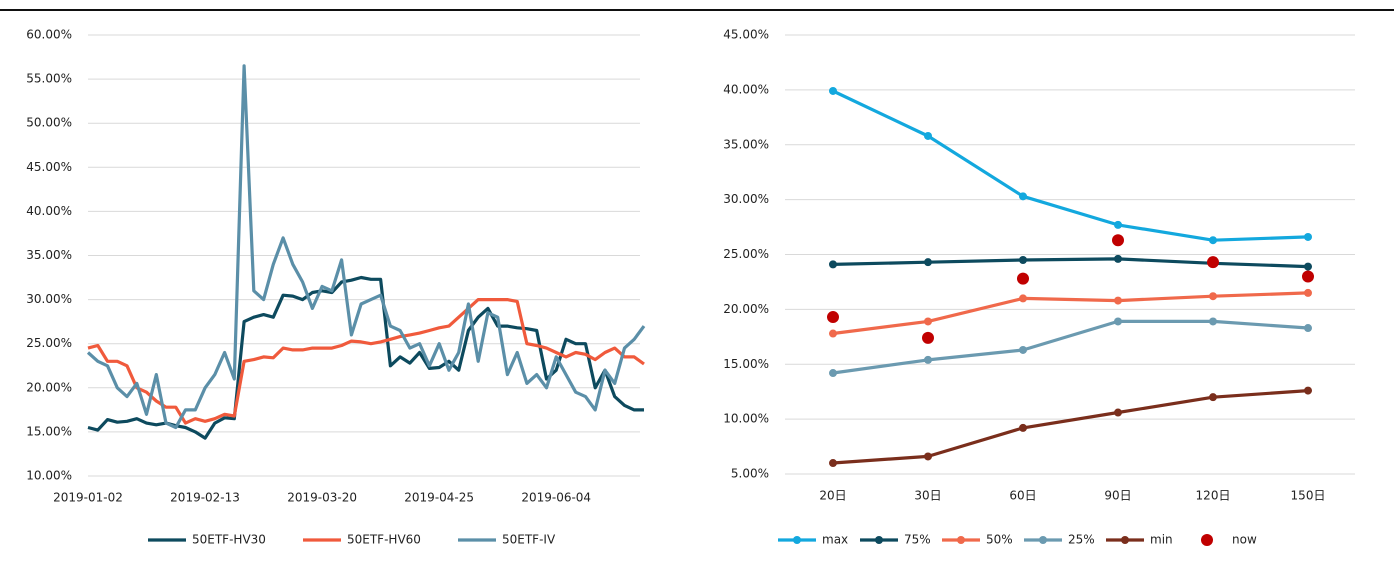 The height and width of the screenshot is (570, 1394). What do you see at coordinates (322, 498) in the screenshot?
I see `x-tick-label: 2019-03-20` at bounding box center [322, 498].